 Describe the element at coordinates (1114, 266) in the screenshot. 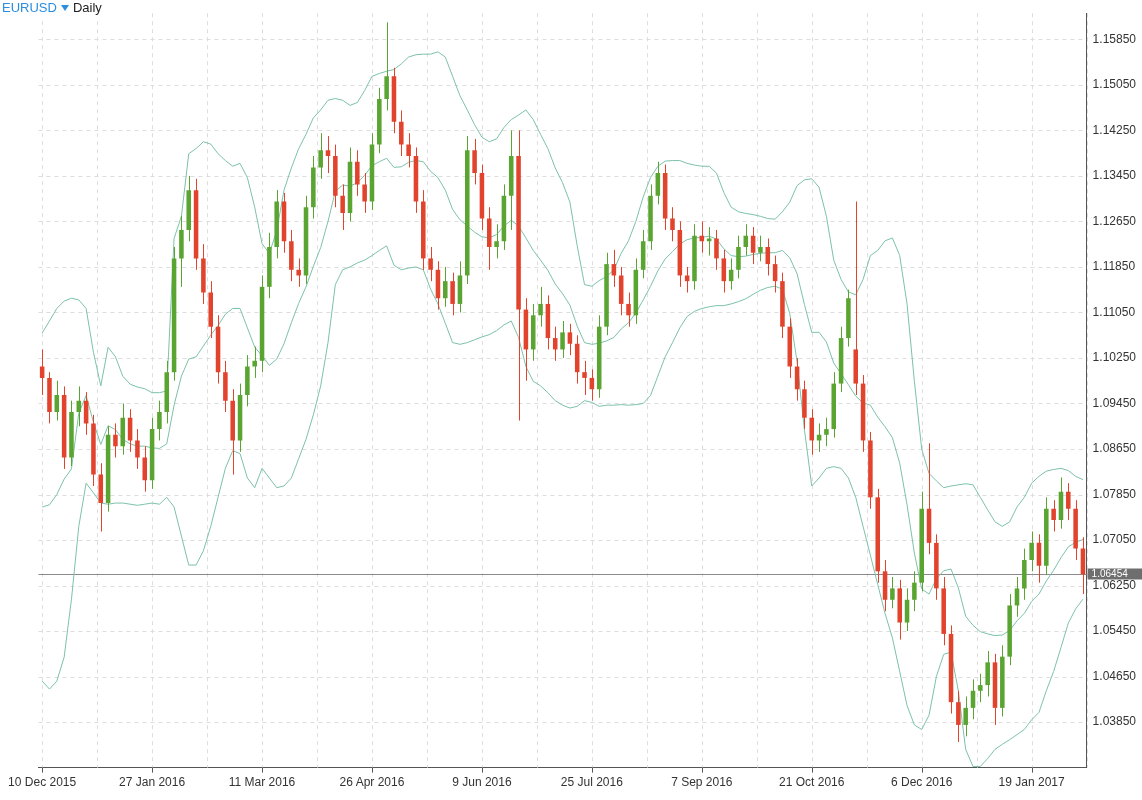

I see `y-tick-label: 1.11850` at that location.